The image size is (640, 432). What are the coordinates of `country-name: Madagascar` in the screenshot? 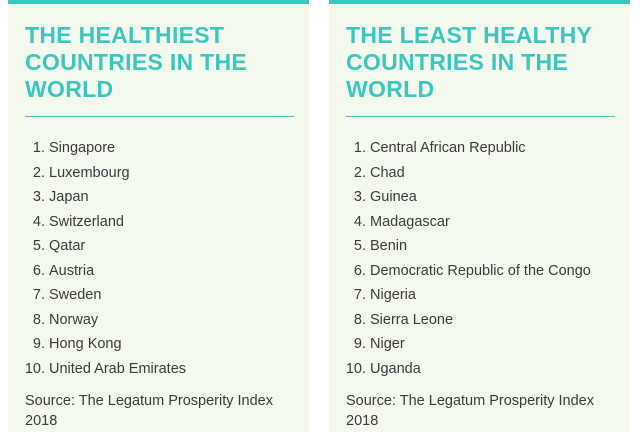 It's located at (410, 221).